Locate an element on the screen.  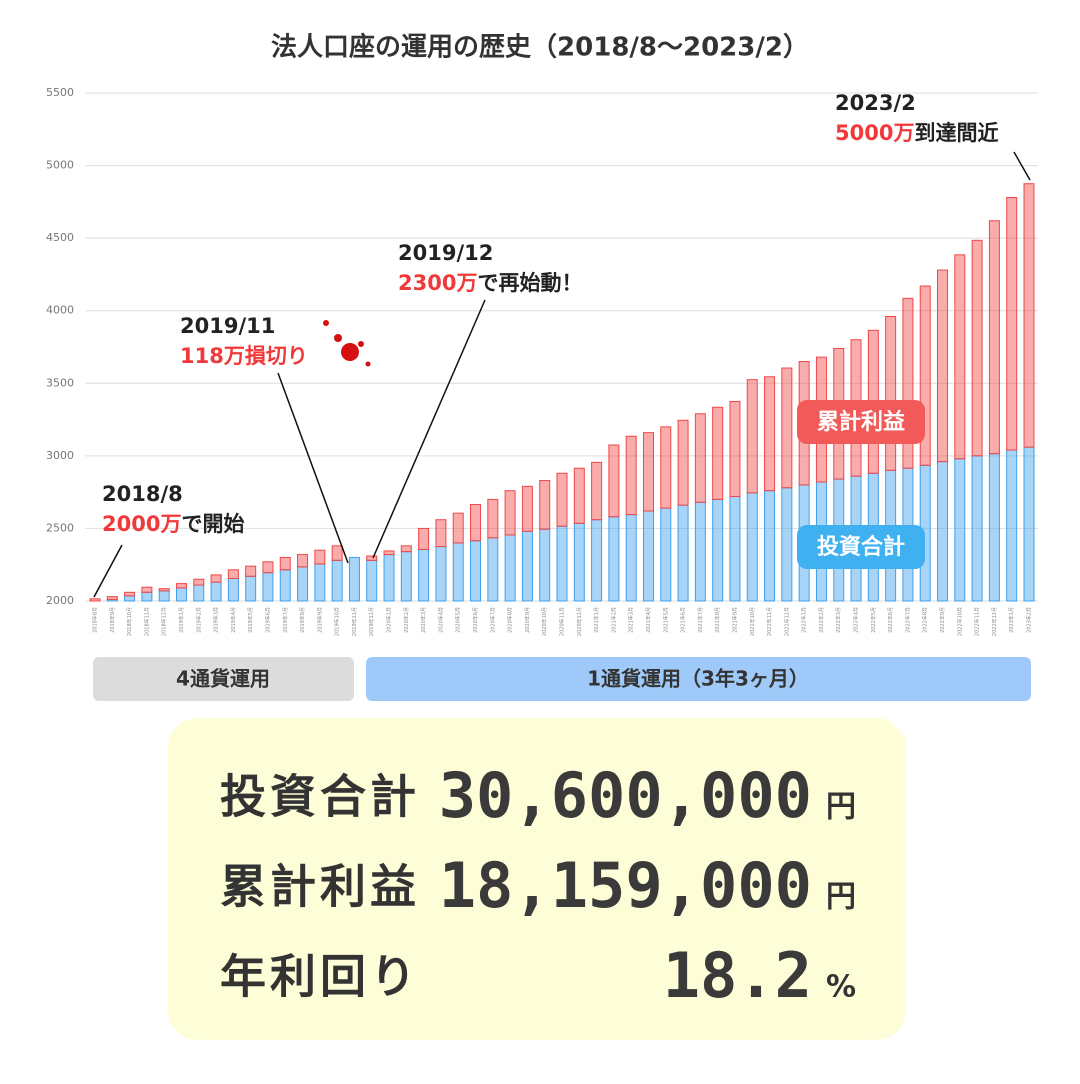
x-tick-label: 2019年7月 is located at coordinates (285, 620).